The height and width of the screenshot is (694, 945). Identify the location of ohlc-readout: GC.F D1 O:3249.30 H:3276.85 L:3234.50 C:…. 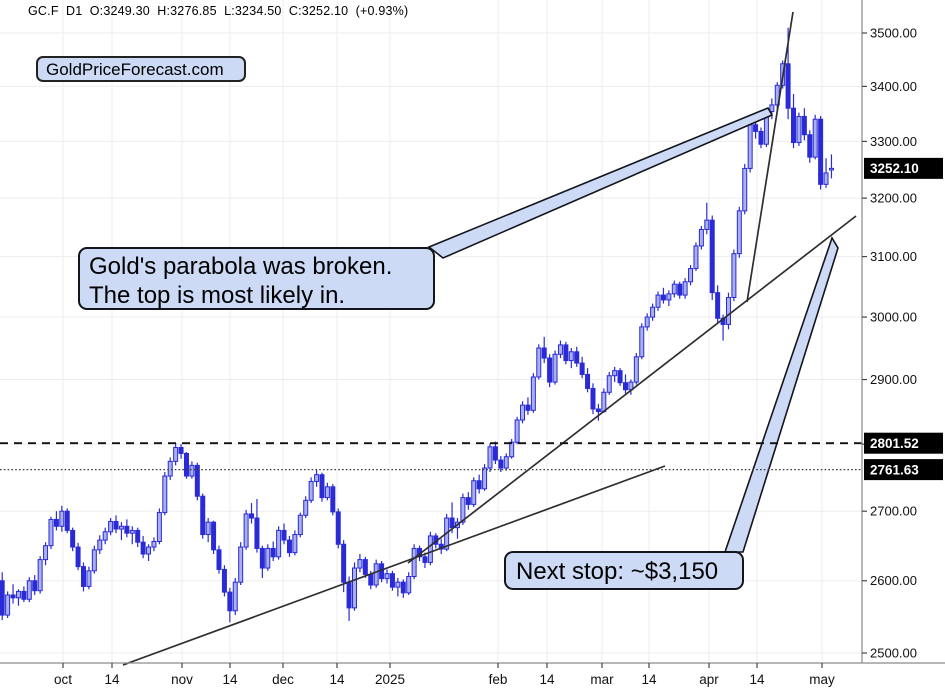
(218, 11).